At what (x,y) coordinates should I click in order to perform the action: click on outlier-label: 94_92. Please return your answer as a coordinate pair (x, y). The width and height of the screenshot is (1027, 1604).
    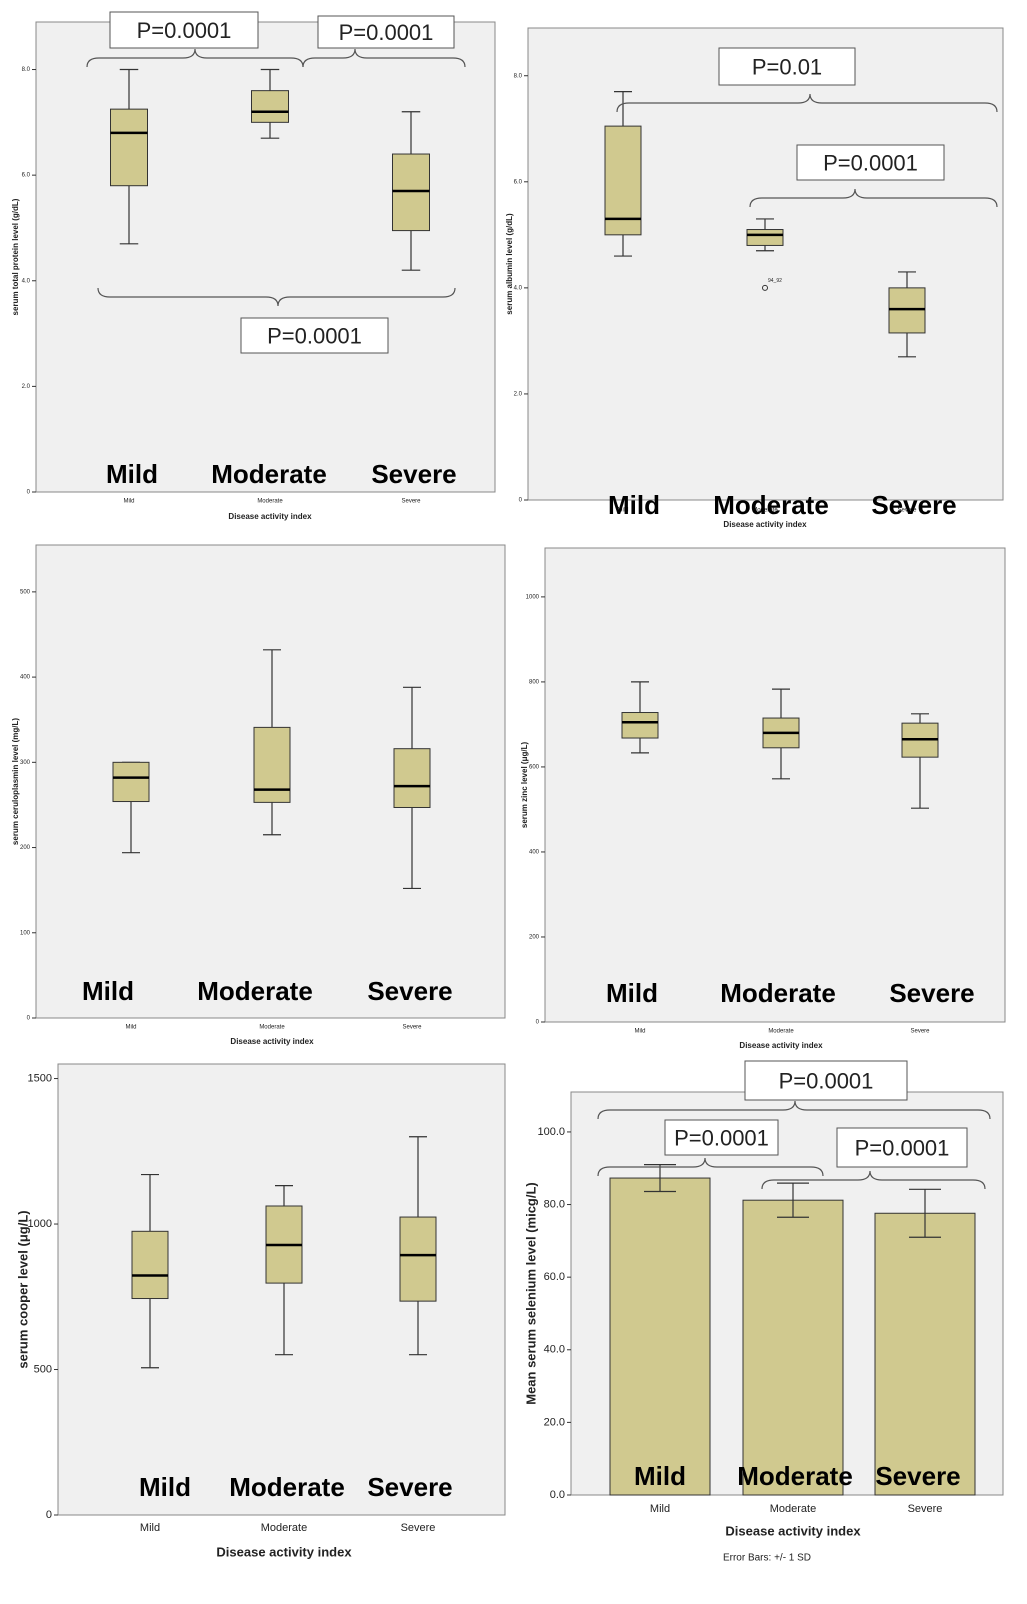
    Looking at the image, I should click on (775, 281).